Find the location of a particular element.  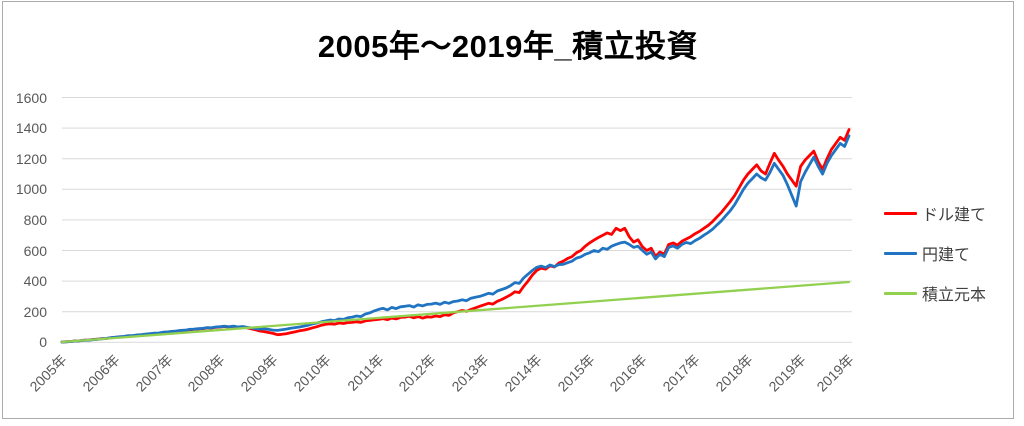

y-axis-label-1200: 1200 is located at coordinates (31, 158).